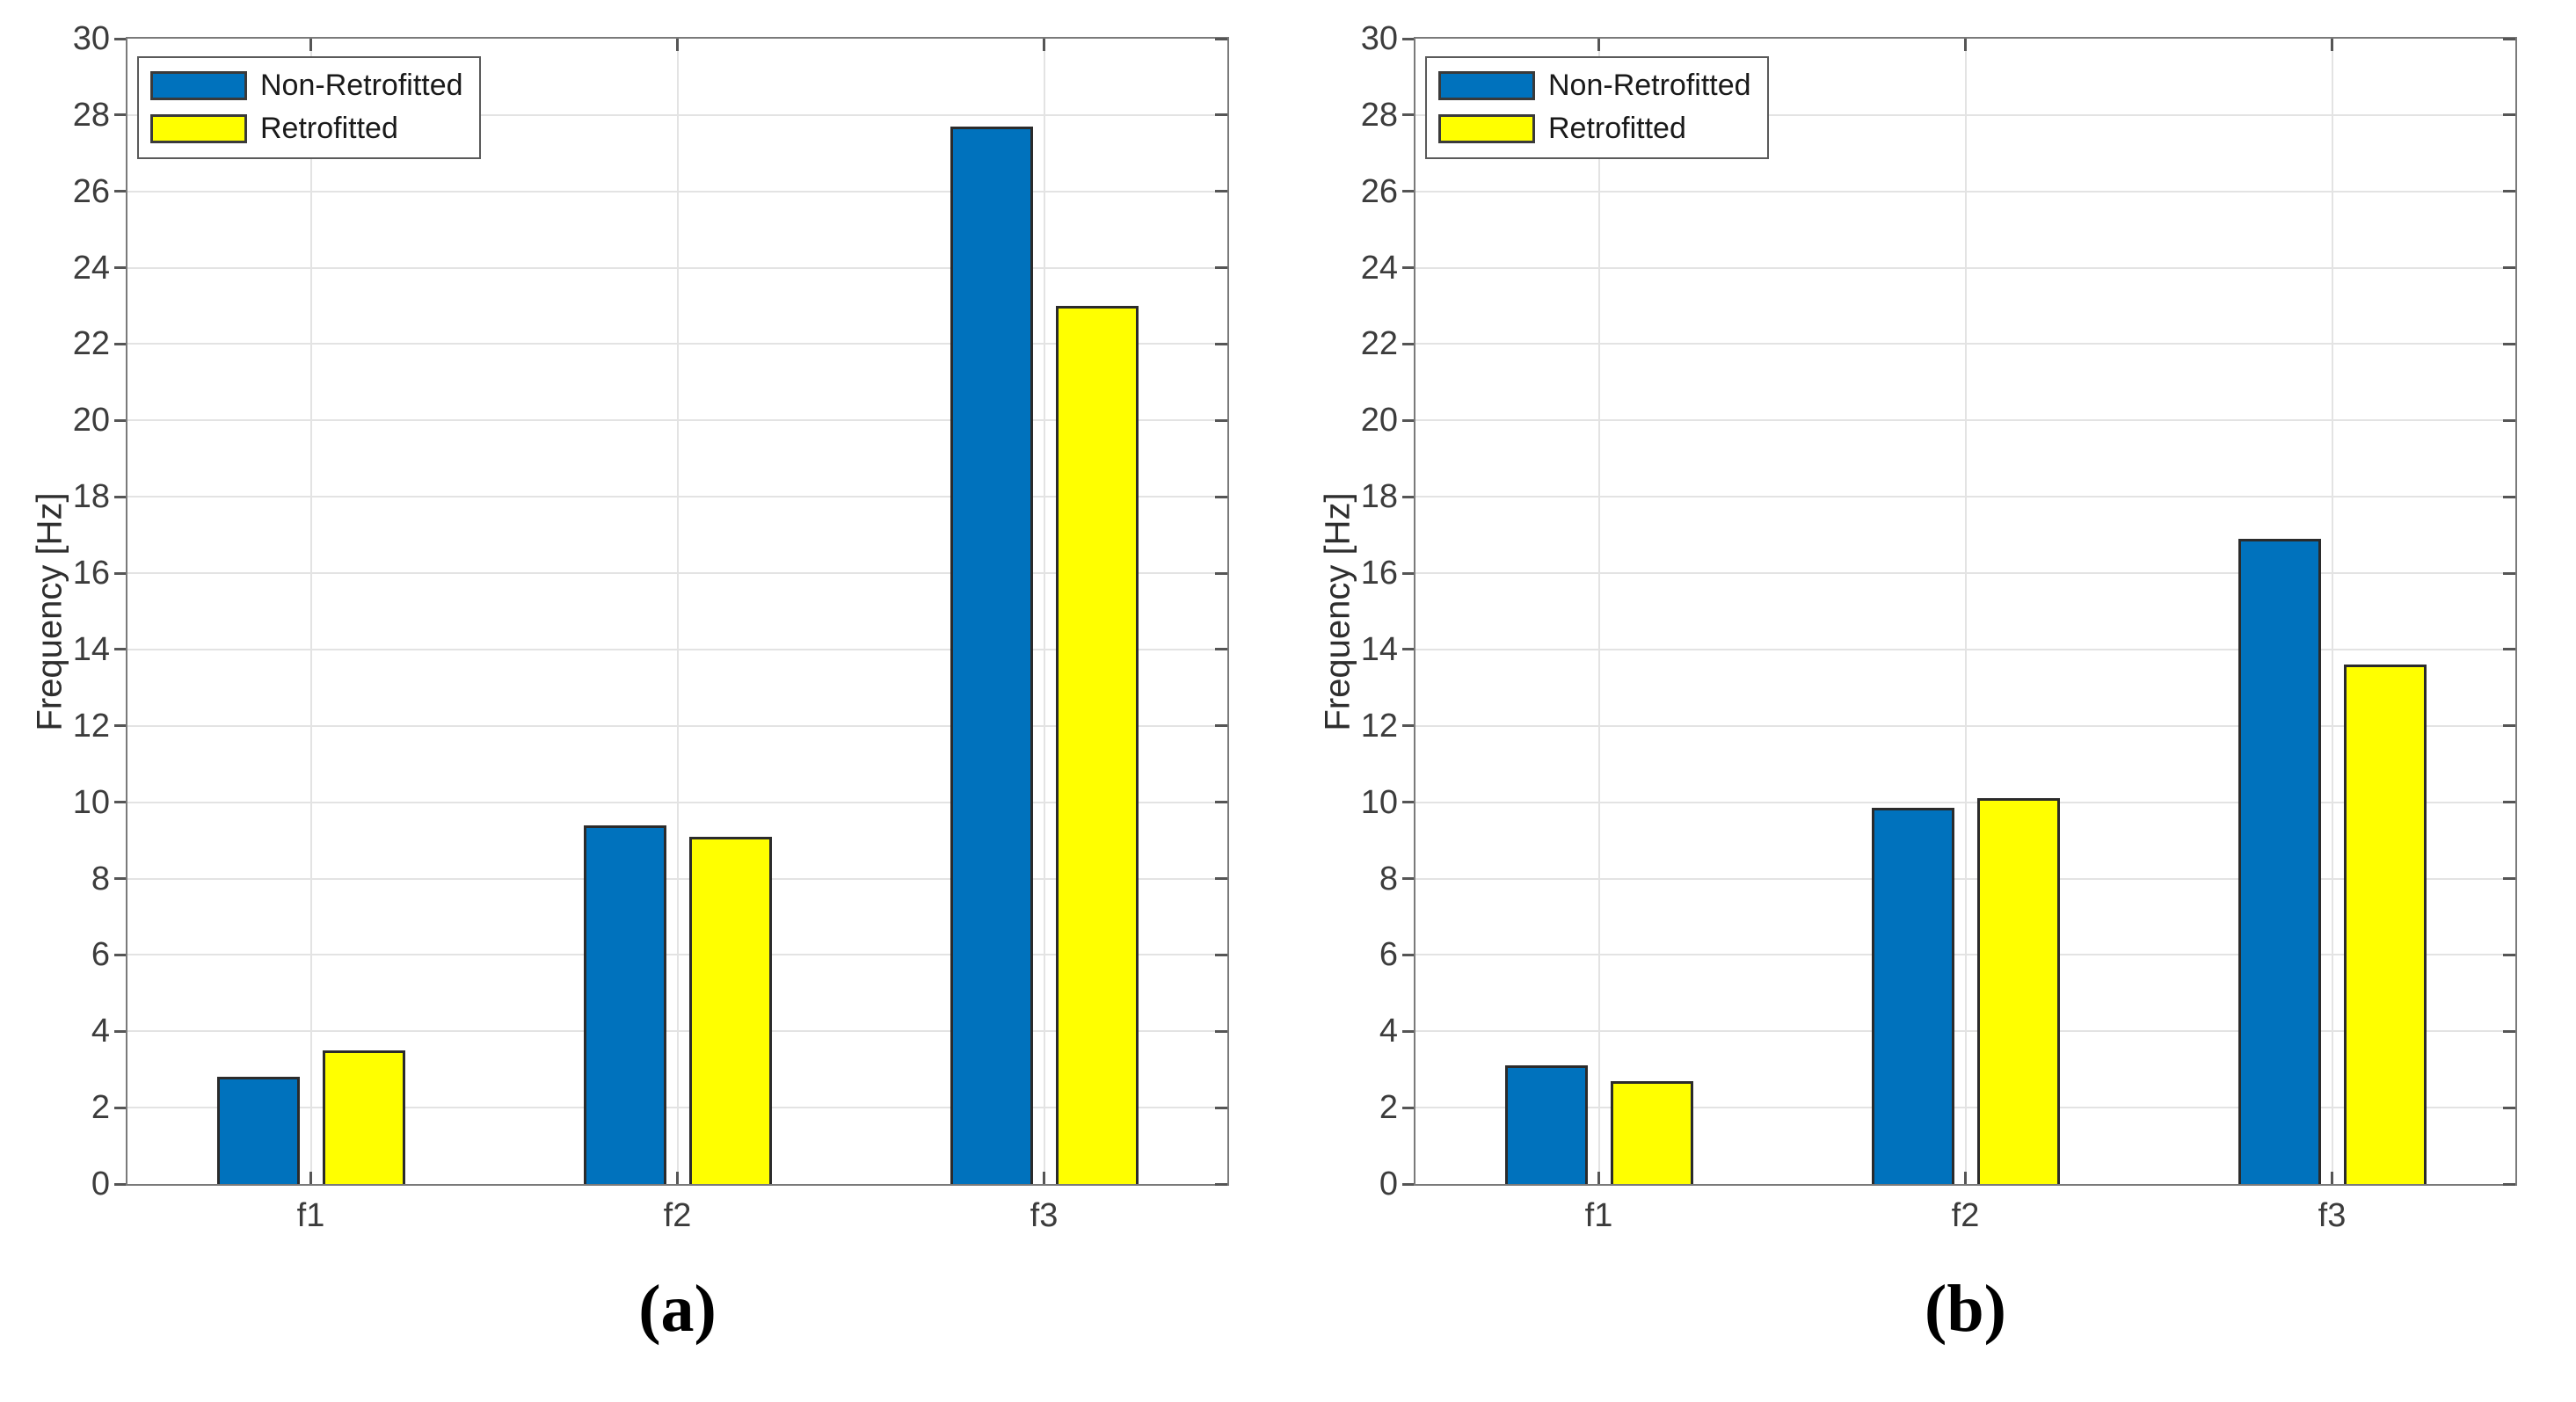 The height and width of the screenshot is (1402, 2576). Describe the element at coordinates (100, 1184) in the screenshot. I see `y-tick-label: 0` at that location.